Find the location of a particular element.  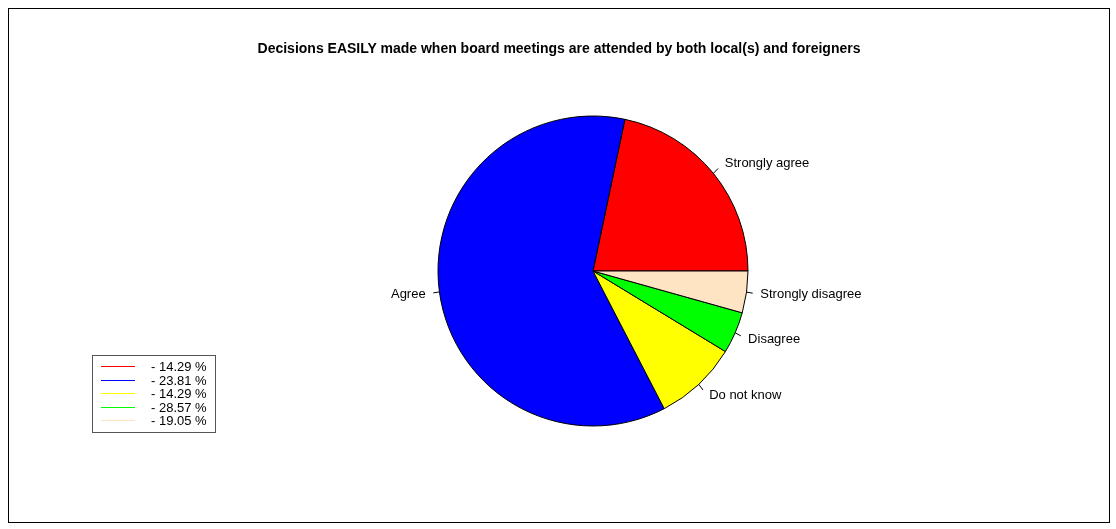

slice-label: Disagree is located at coordinates (774, 338).